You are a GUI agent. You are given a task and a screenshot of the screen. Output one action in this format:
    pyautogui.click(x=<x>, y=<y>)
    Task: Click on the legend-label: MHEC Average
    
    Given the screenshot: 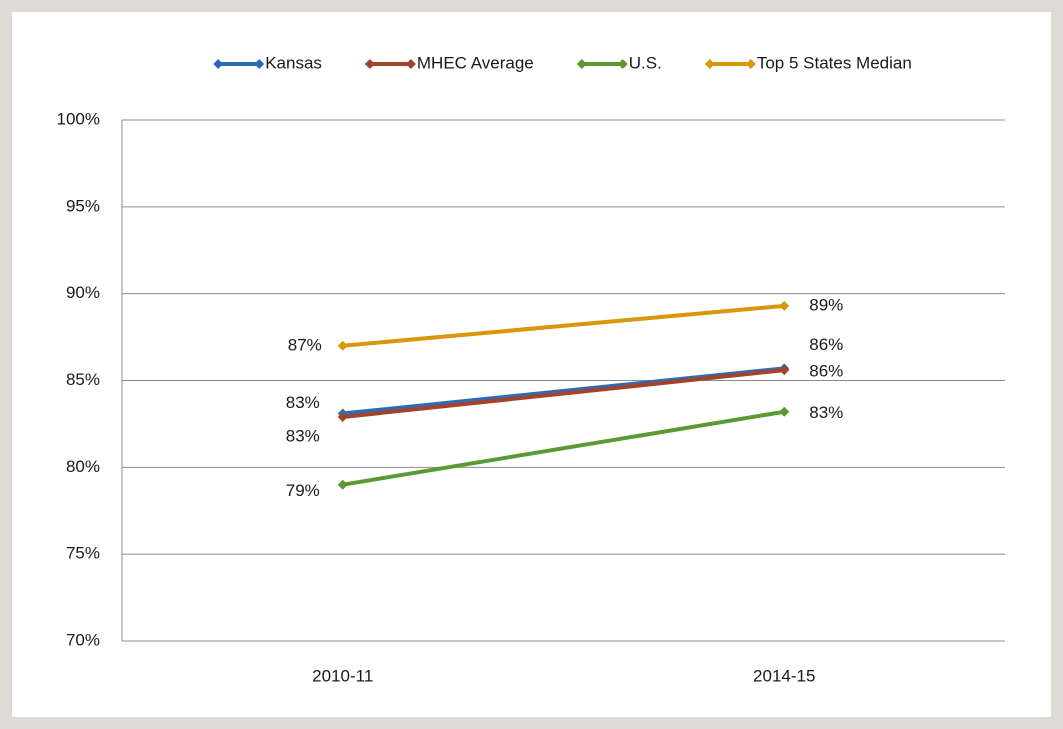 What is the action you would take?
    pyautogui.click(x=475, y=62)
    